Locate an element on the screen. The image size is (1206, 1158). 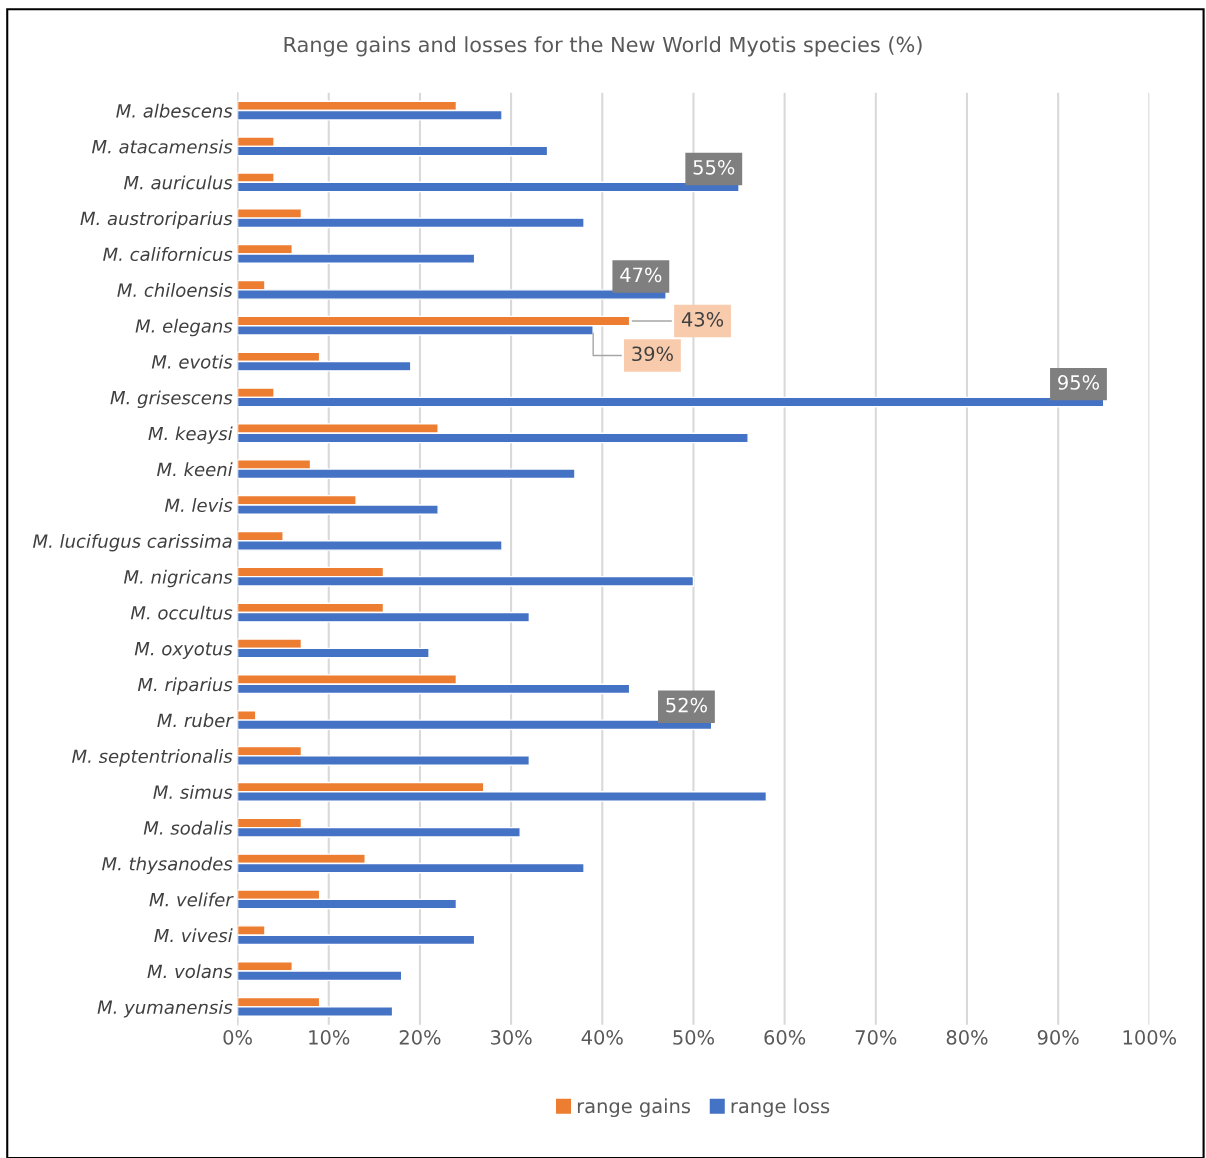
x-tick-label: 40% is located at coordinates (602, 1037).